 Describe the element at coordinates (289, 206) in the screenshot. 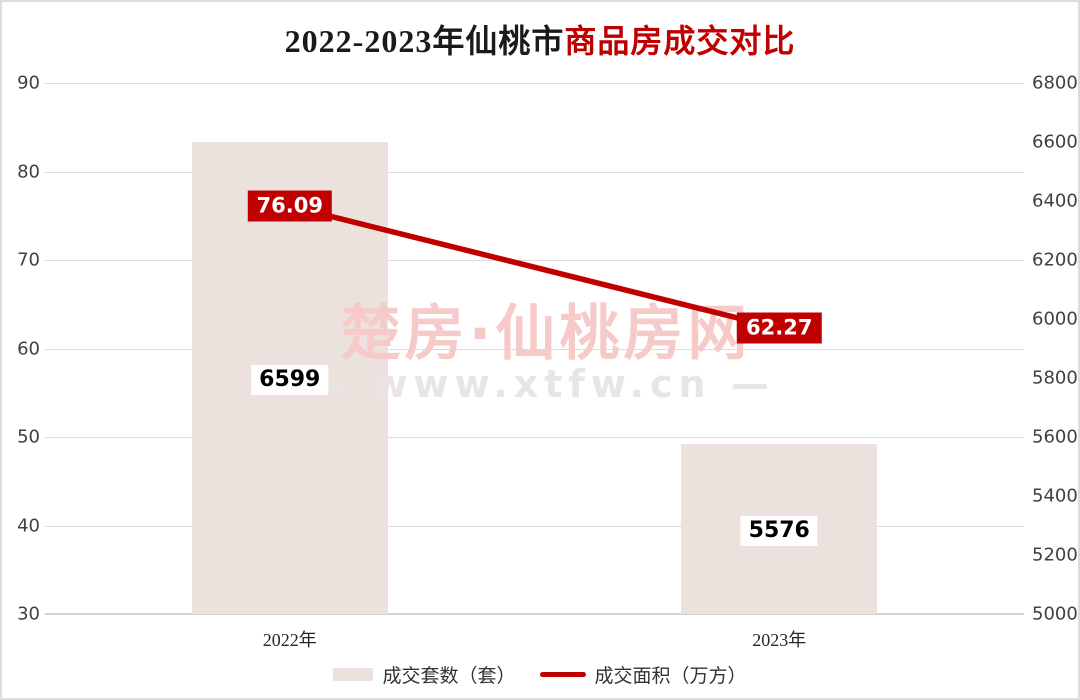

I see `line-value-label: 76.09` at that location.